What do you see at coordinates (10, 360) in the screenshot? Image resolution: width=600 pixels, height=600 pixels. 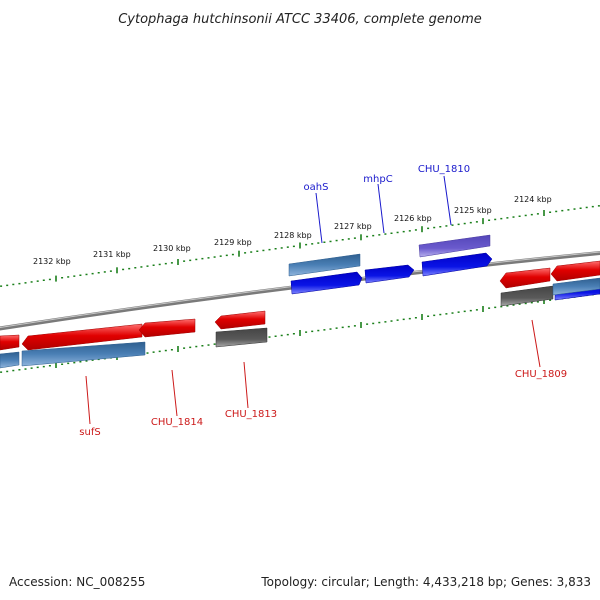 I see `gene-steel-left-edge` at bounding box center [10, 360].